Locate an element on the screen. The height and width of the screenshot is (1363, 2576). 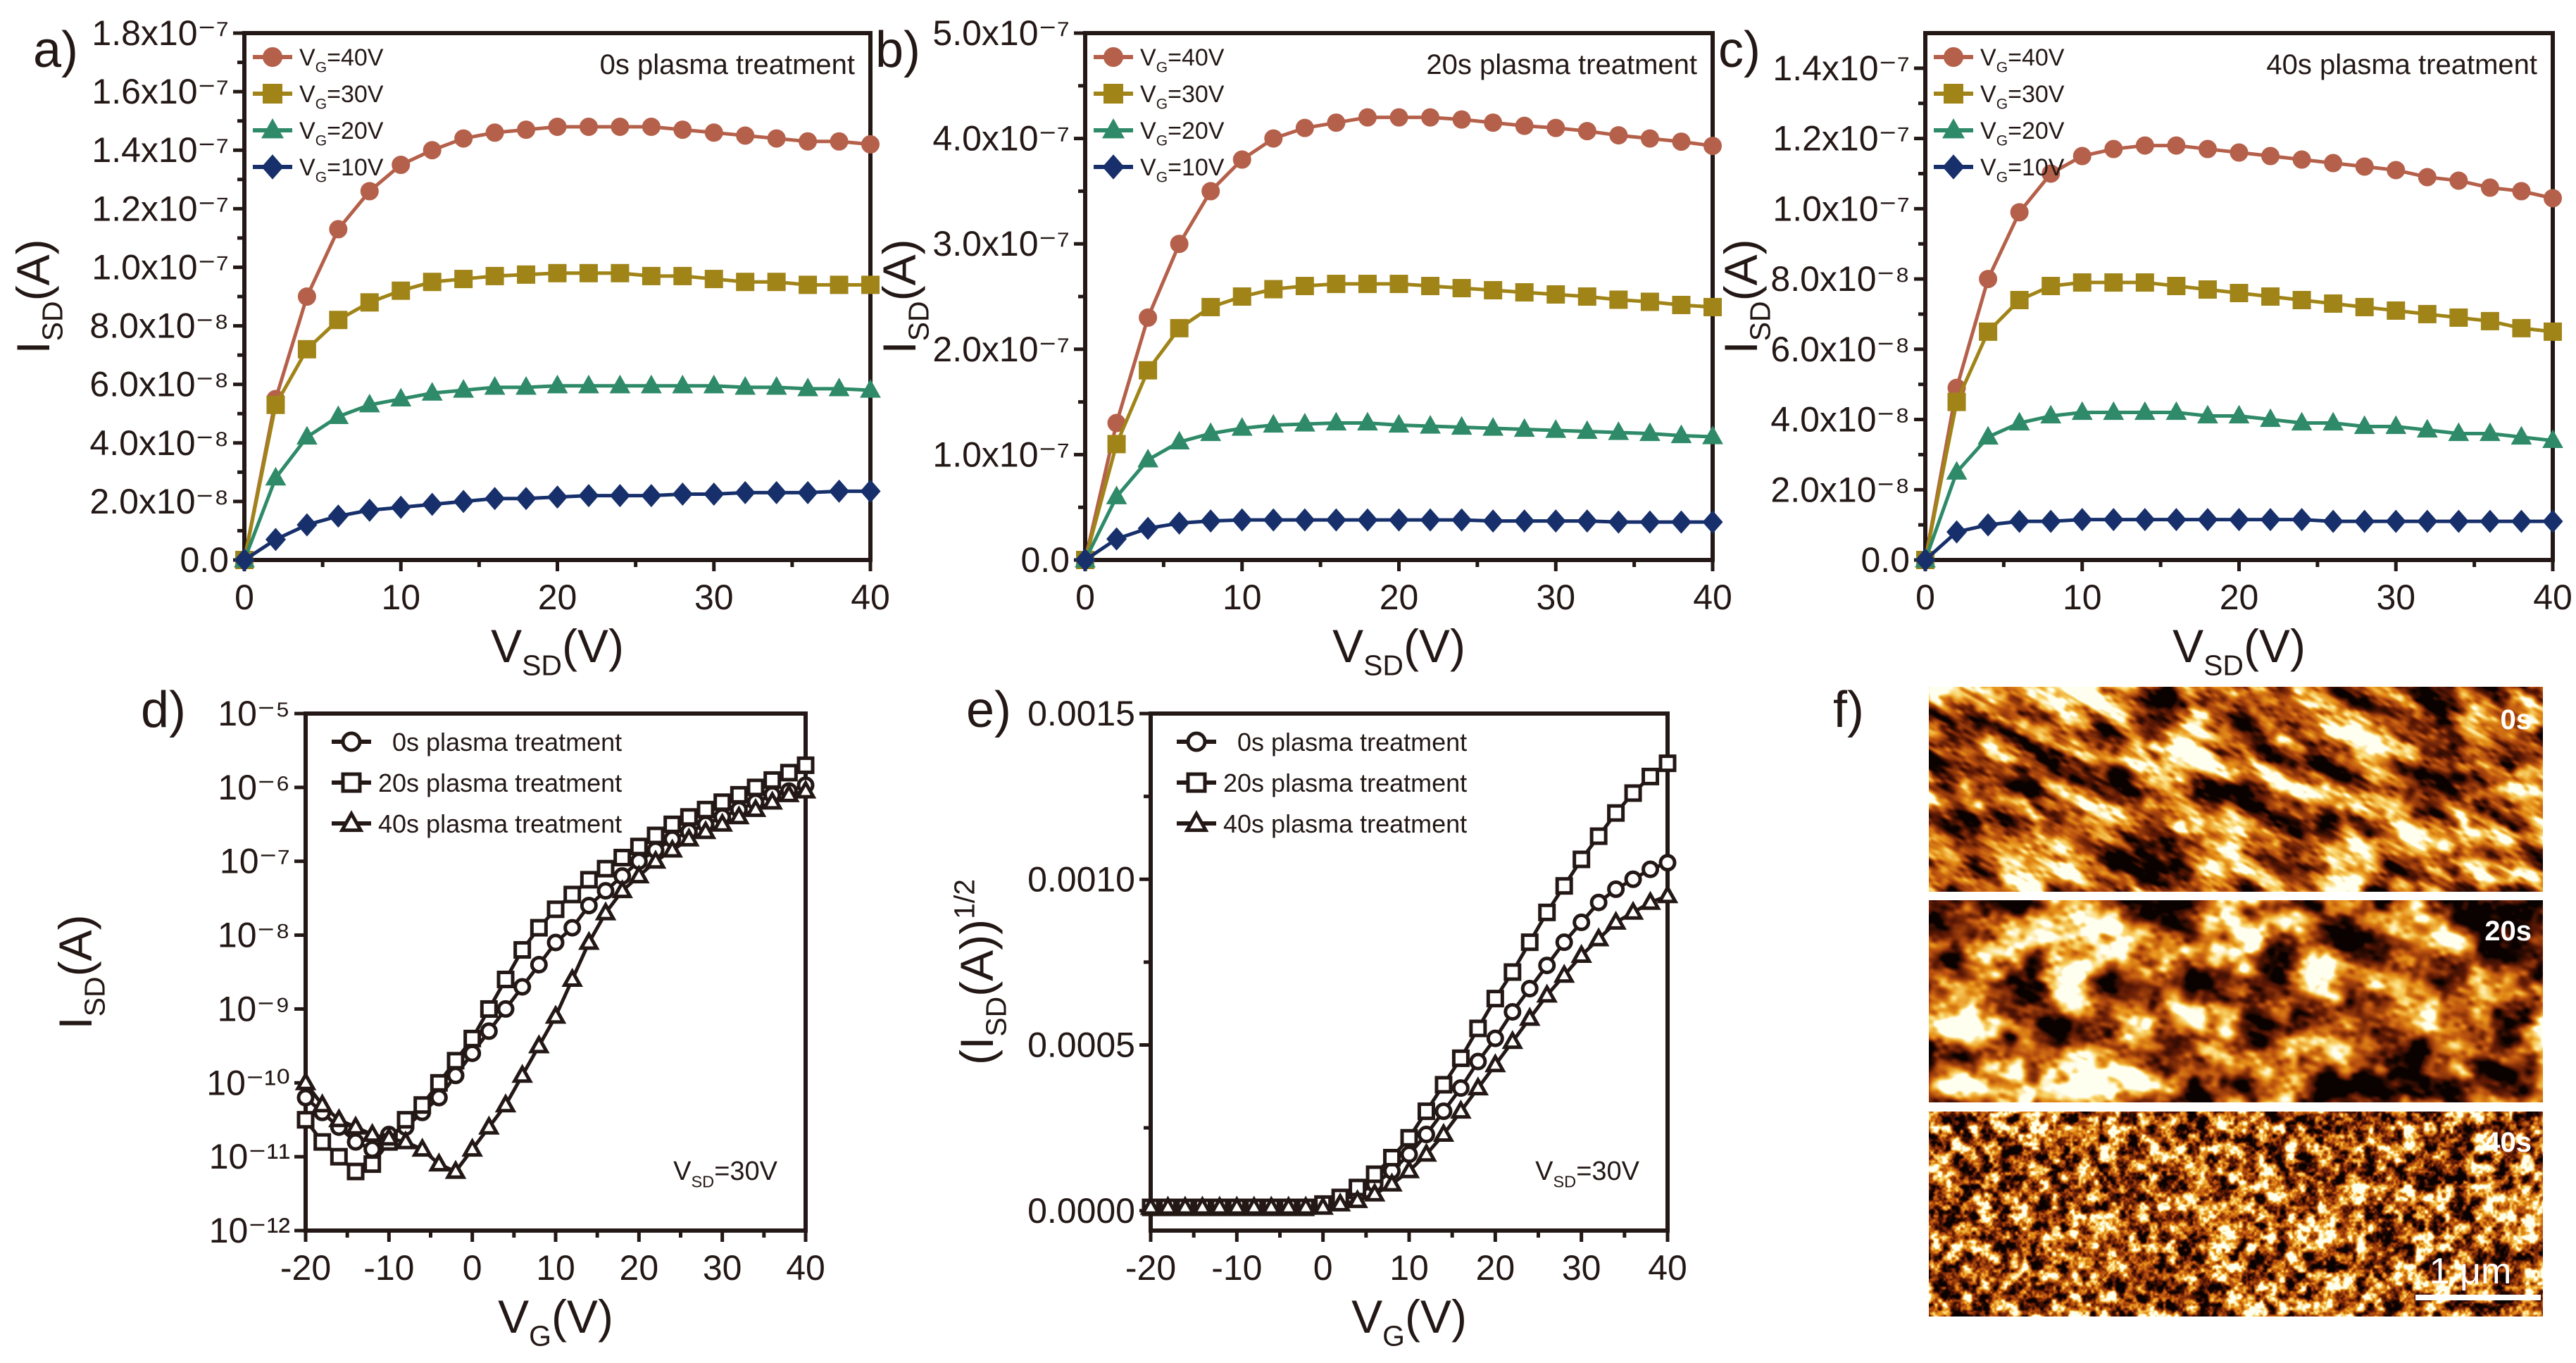
y-axis-label-main: I is located at coordinates (899, 347).